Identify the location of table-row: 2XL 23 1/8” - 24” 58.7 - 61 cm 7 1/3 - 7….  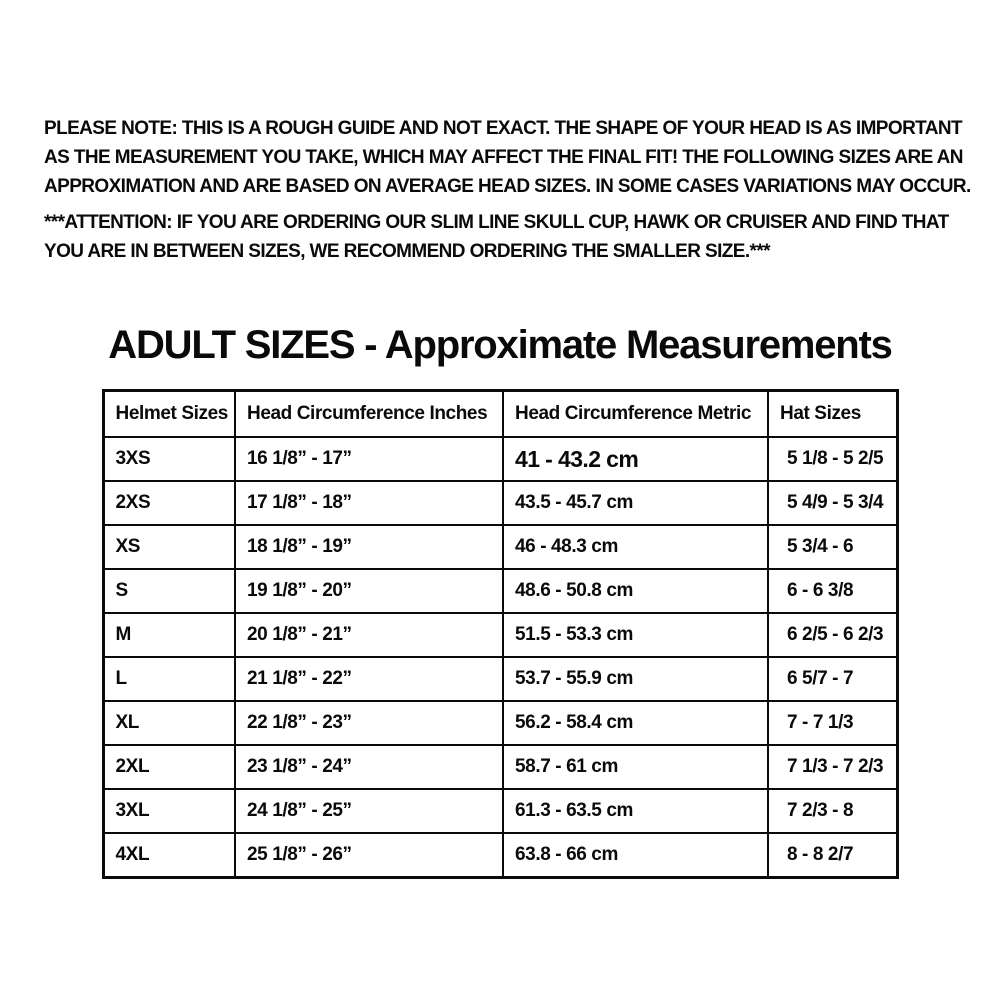
(500, 767).